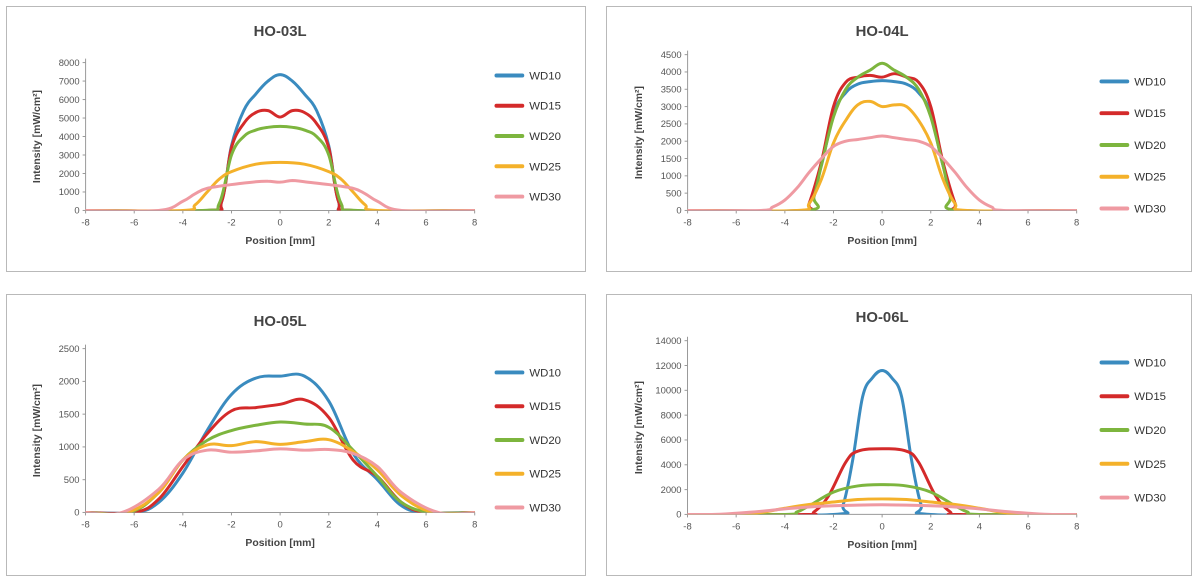  I want to click on y-tick-label: 1000, so click(69, 191).